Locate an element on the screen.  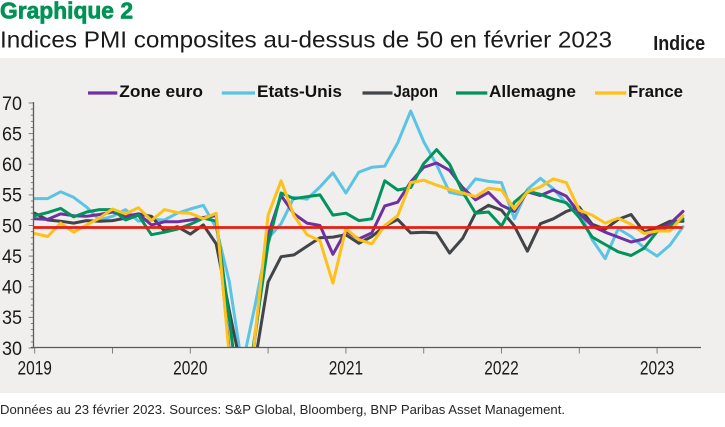
svg-text: France is located at coordinates (655, 91).